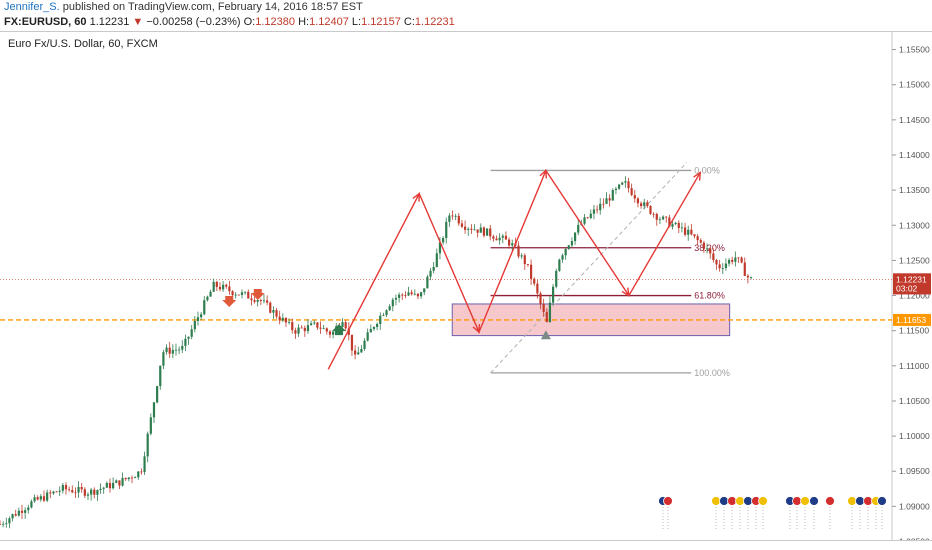 The width and height of the screenshot is (932, 550). I want to click on symbol-label: FX:EURUSD, 60, so click(45, 22).